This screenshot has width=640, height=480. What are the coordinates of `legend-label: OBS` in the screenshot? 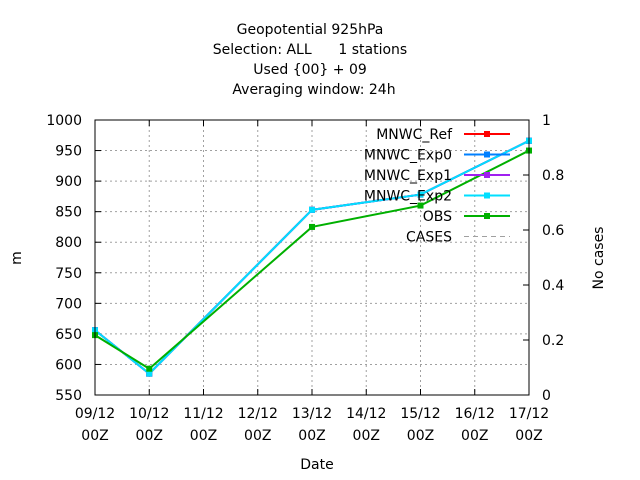 It's located at (437, 217).